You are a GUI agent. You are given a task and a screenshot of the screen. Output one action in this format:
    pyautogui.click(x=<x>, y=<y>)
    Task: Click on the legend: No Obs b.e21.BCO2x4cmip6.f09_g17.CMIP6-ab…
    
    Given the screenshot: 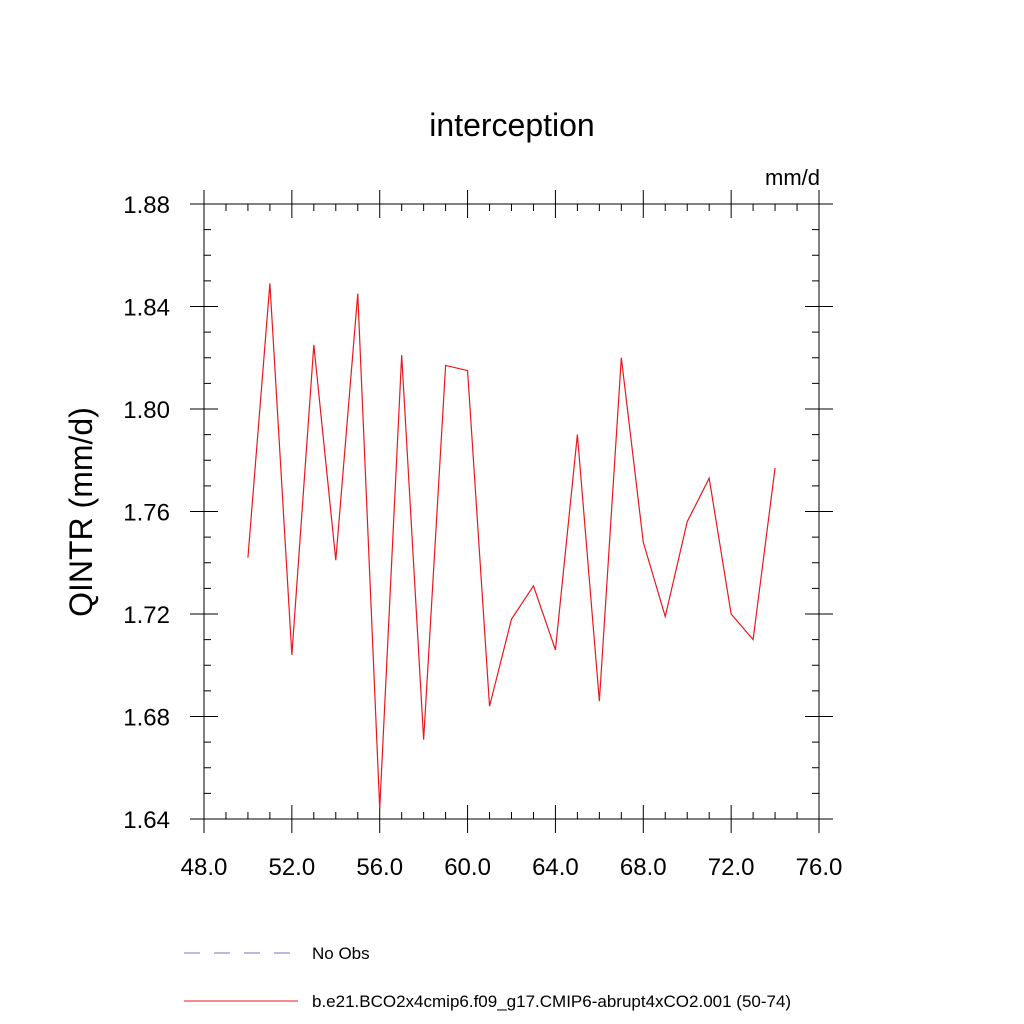 What is the action you would take?
    pyautogui.click(x=487, y=977)
    